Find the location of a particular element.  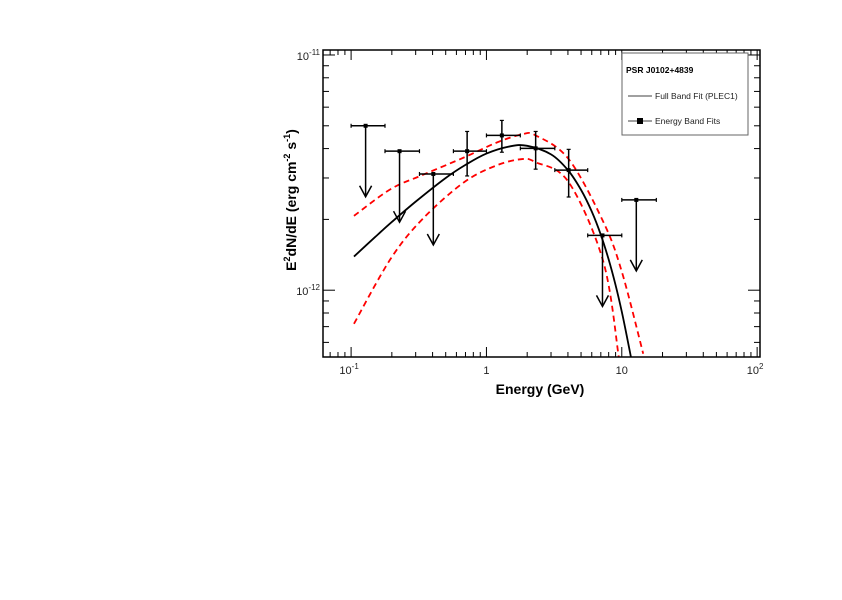

y-axis-label: E2dN/dE (erg cm-2 s-1) is located at coordinates (290, 200).